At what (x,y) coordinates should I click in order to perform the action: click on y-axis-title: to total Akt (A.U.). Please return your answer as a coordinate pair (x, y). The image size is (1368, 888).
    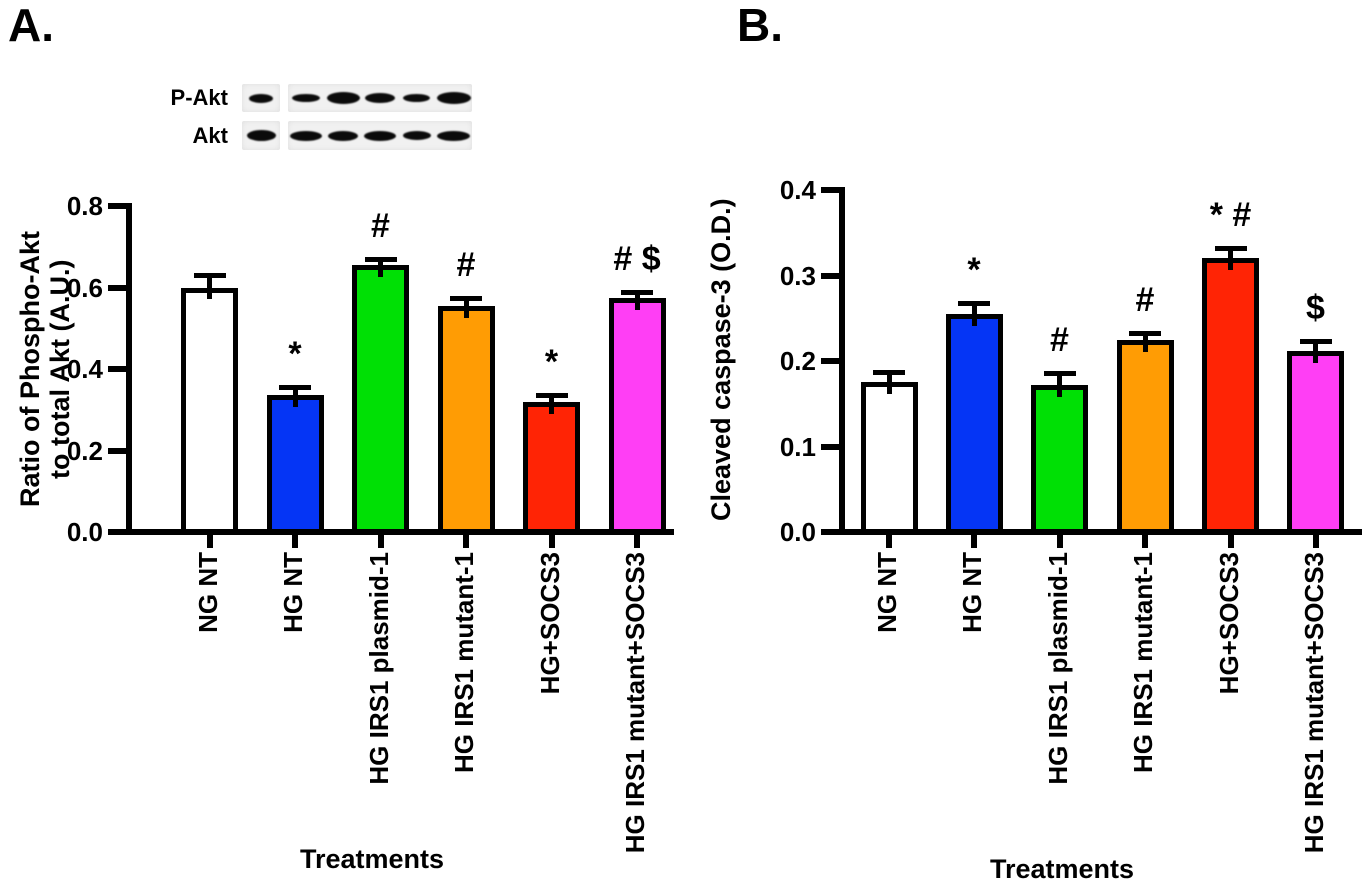
    Looking at the image, I should click on (60, 369).